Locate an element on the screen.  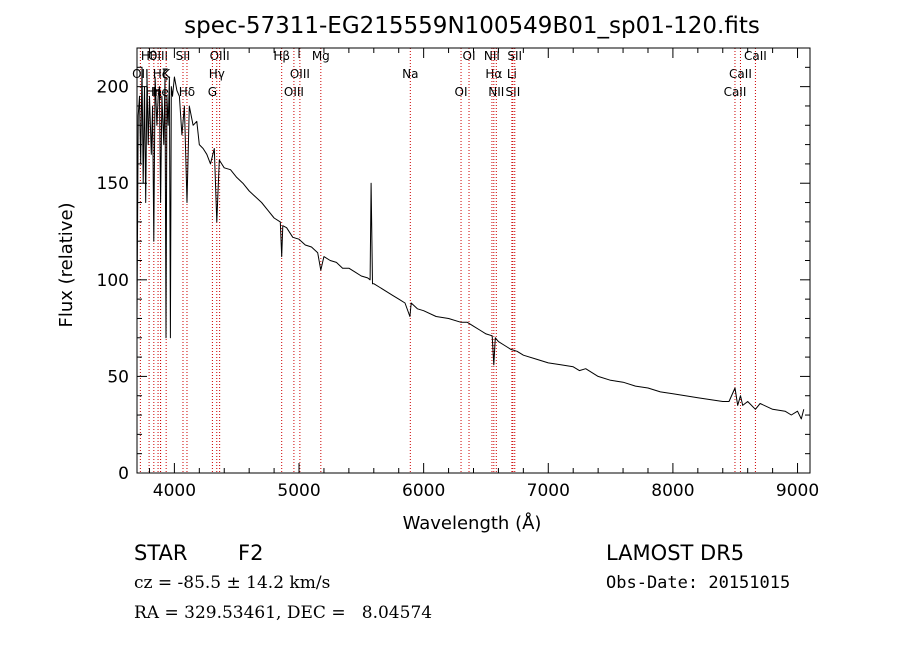
line-marker-label: Hγ is located at coordinates (217, 74).